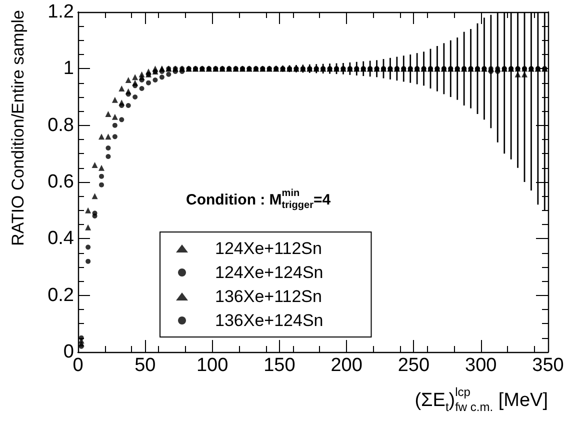 The height and width of the screenshot is (423, 570). I want to click on y-tick-label: 1, so click(68, 69).